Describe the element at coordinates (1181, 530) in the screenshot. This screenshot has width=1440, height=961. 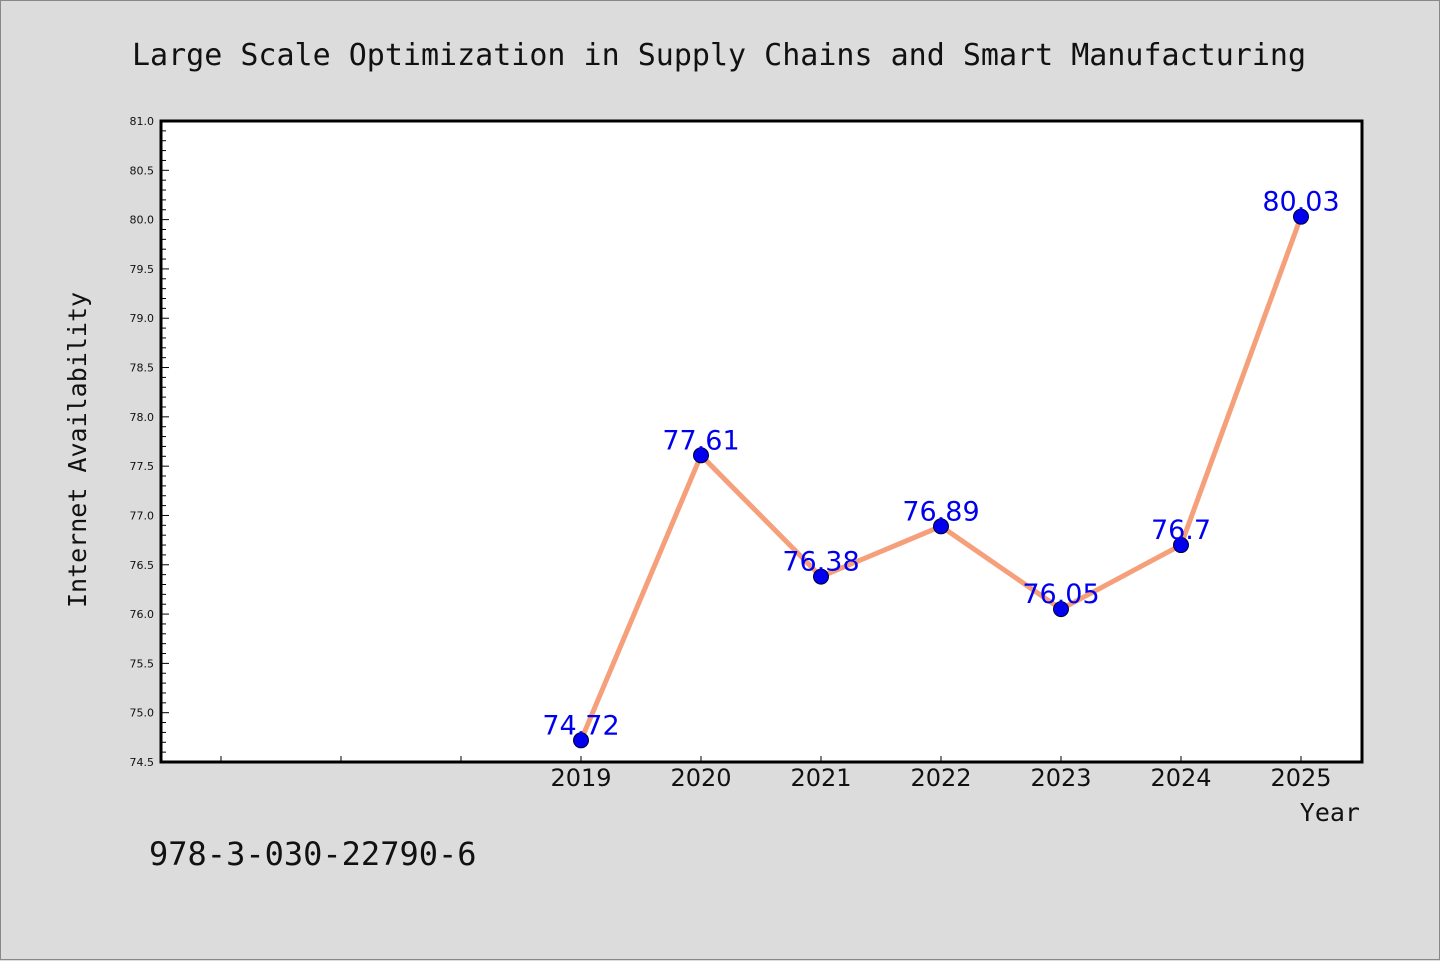
I see `data-label: 76.7` at that location.